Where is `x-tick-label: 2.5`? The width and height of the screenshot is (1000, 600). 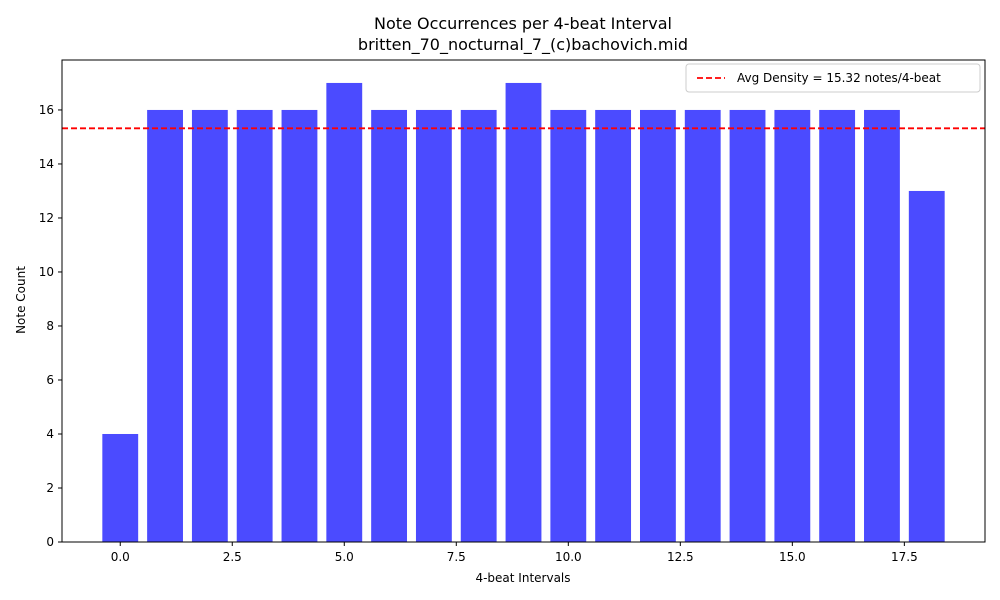 x-tick-label: 2.5 is located at coordinates (232, 557).